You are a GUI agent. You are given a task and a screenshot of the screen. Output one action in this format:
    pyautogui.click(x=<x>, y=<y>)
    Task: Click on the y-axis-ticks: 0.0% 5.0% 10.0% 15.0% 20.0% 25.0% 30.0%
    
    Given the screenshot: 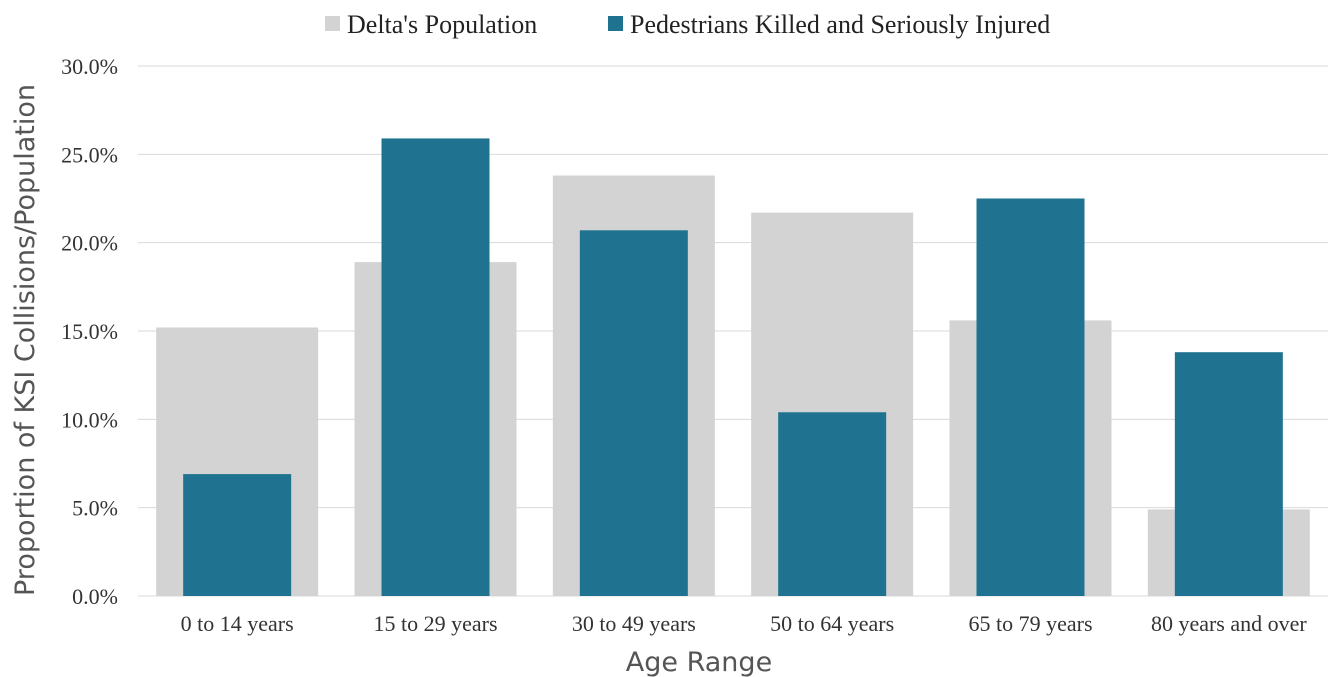 What is the action you would take?
    pyautogui.click(x=89, y=331)
    